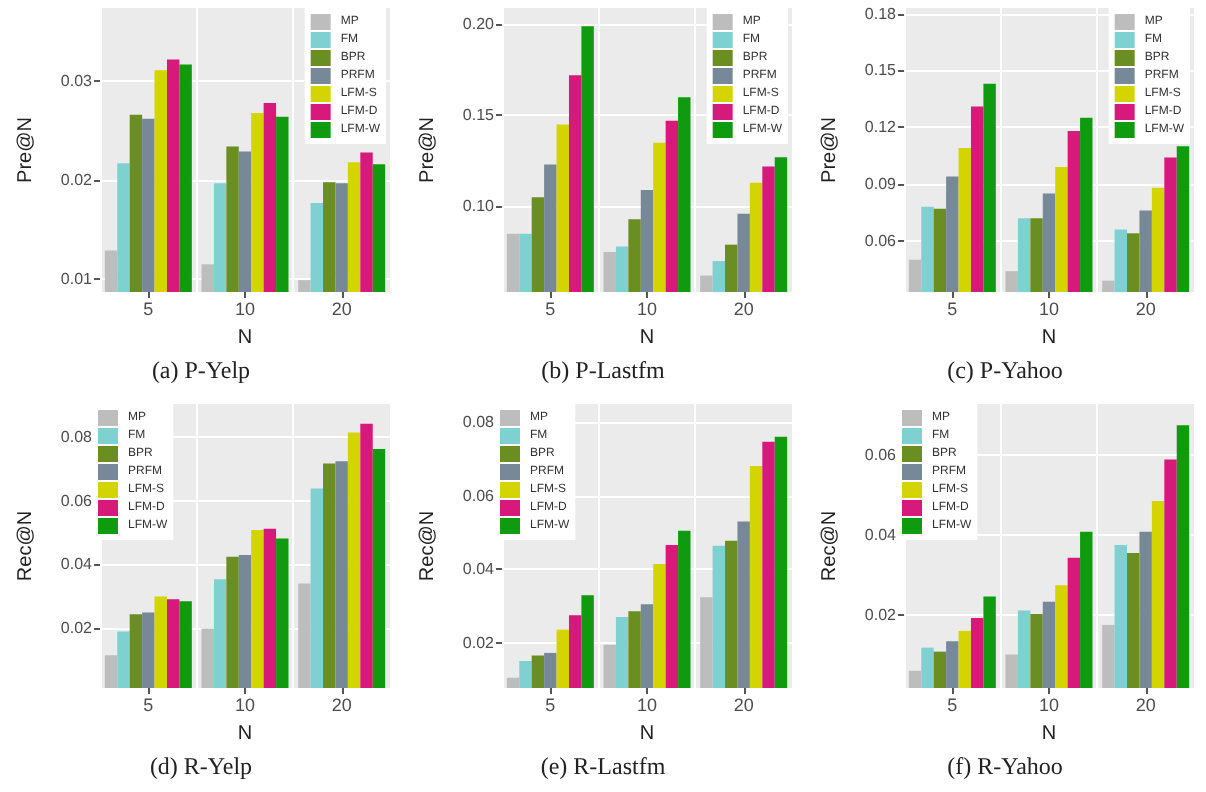 This screenshot has height=792, width=1206. What do you see at coordinates (881, 13) in the screenshot?
I see `y-tick-label: 0.18` at bounding box center [881, 13].